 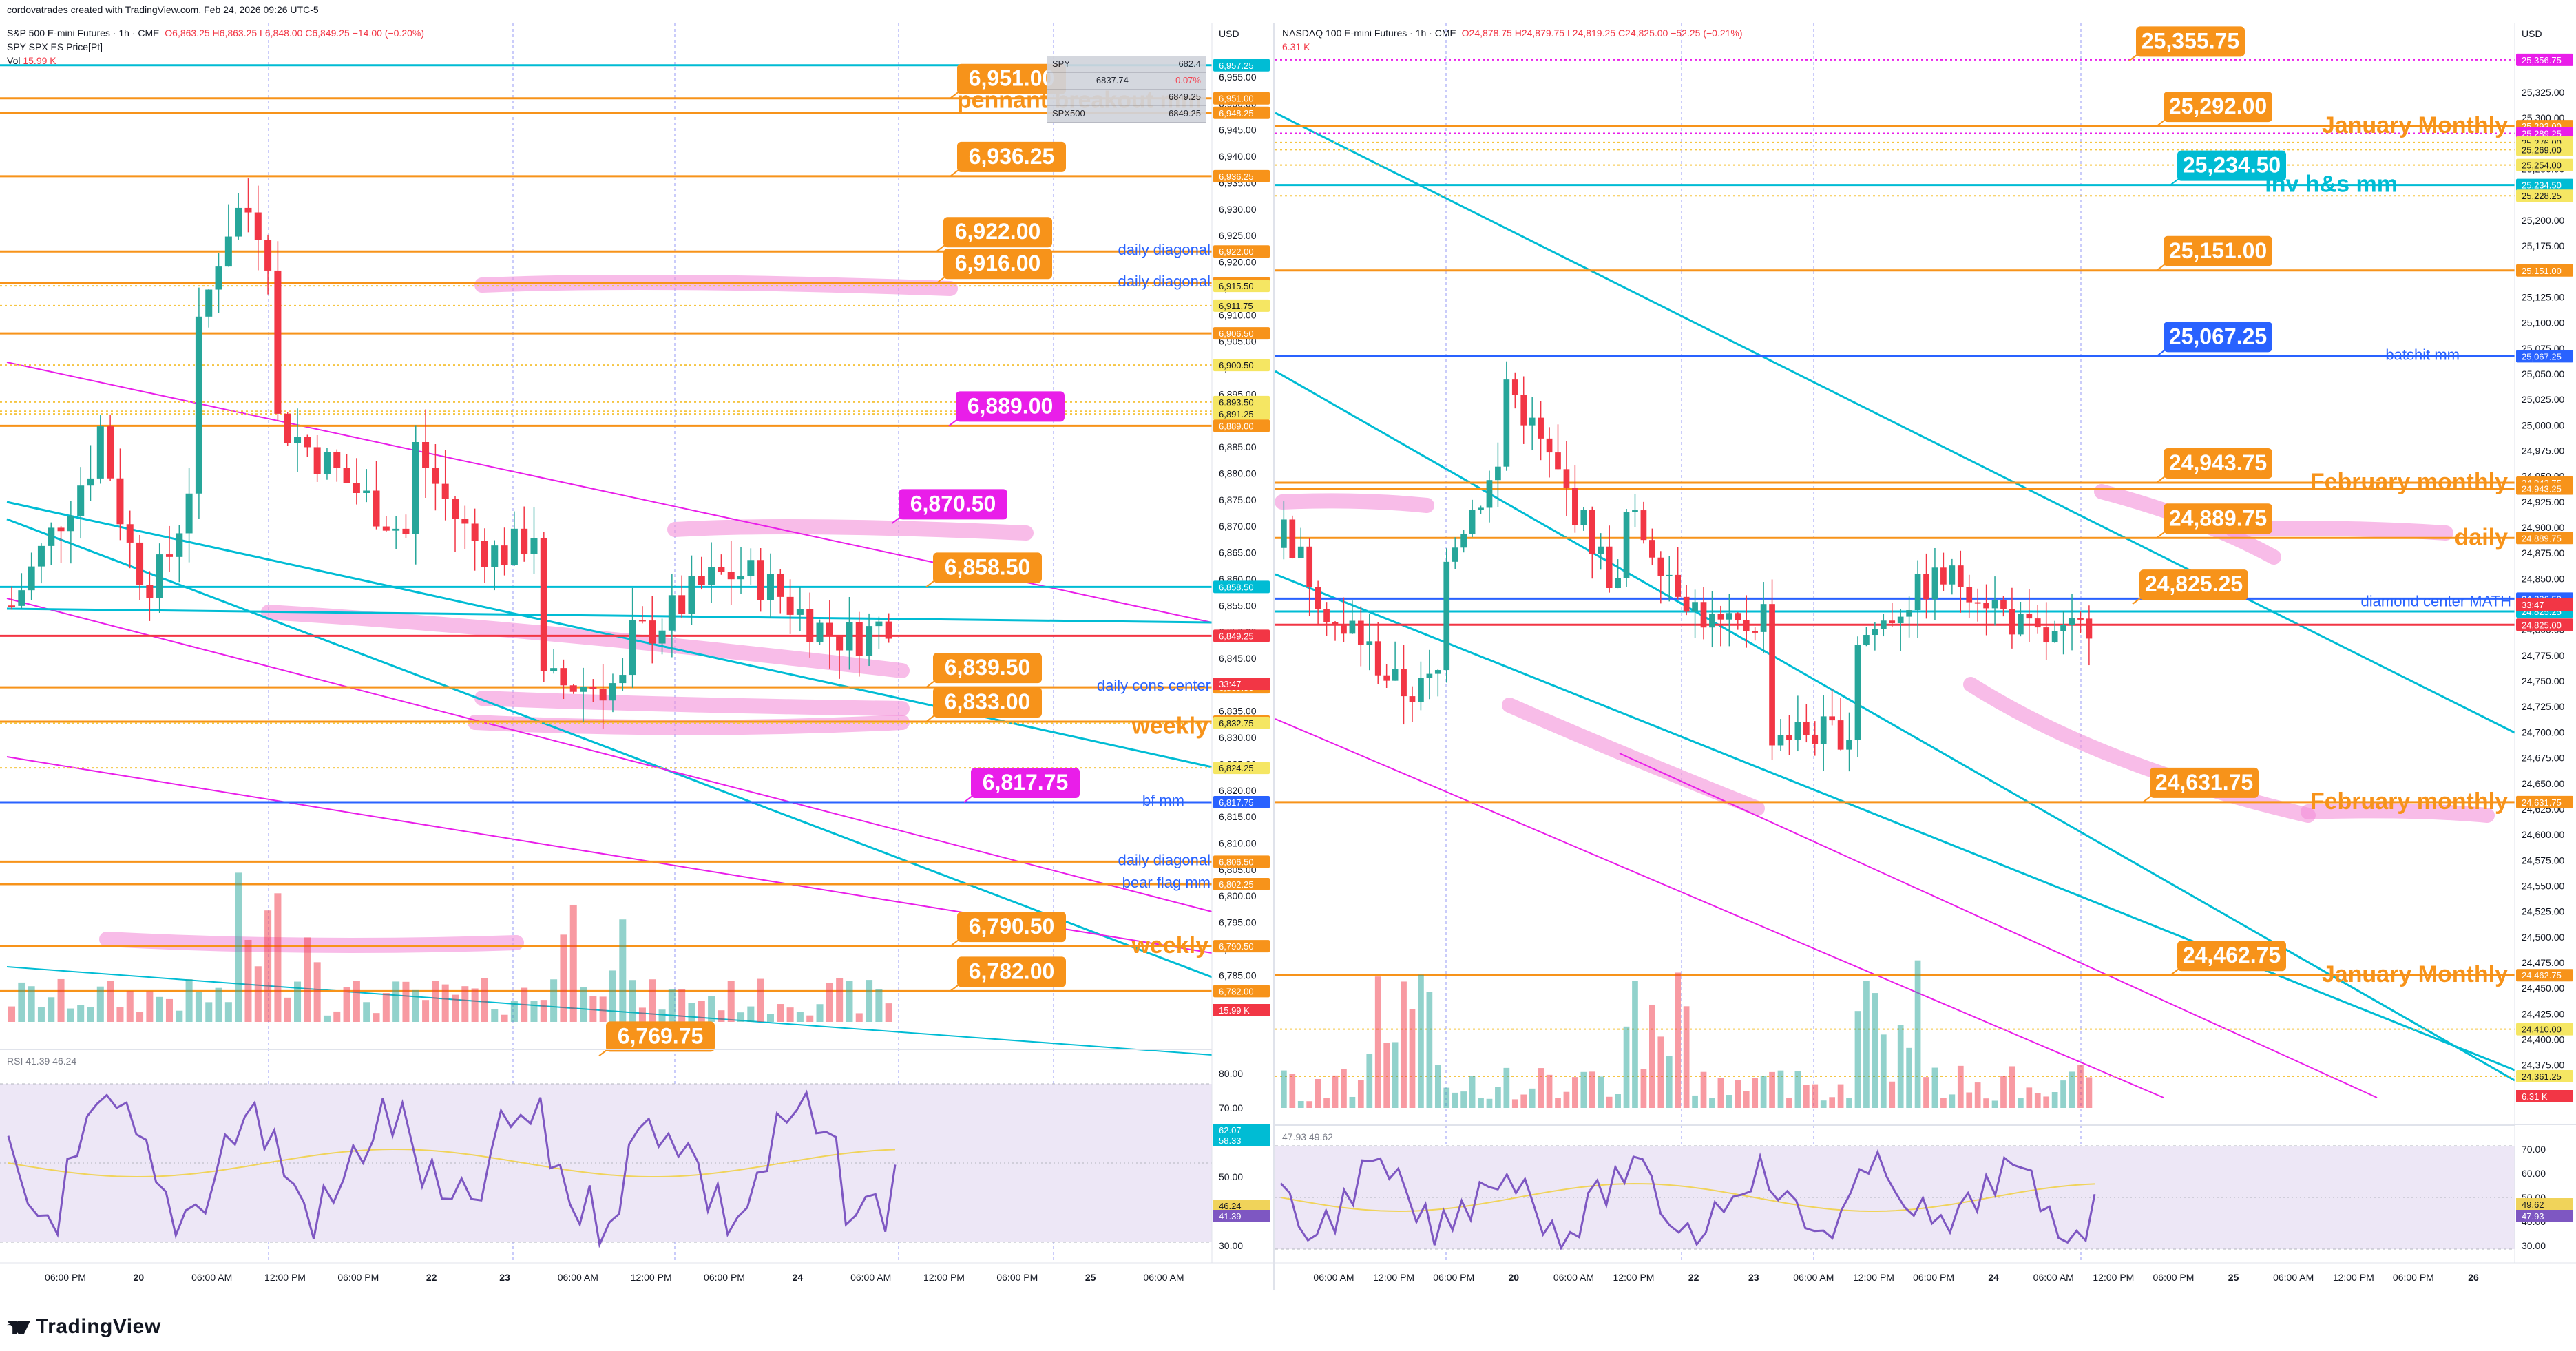 What do you see at coordinates (55, 46) in the screenshot?
I see `es-legend-indicators: SPY SPX ES Price[Pt]` at bounding box center [55, 46].